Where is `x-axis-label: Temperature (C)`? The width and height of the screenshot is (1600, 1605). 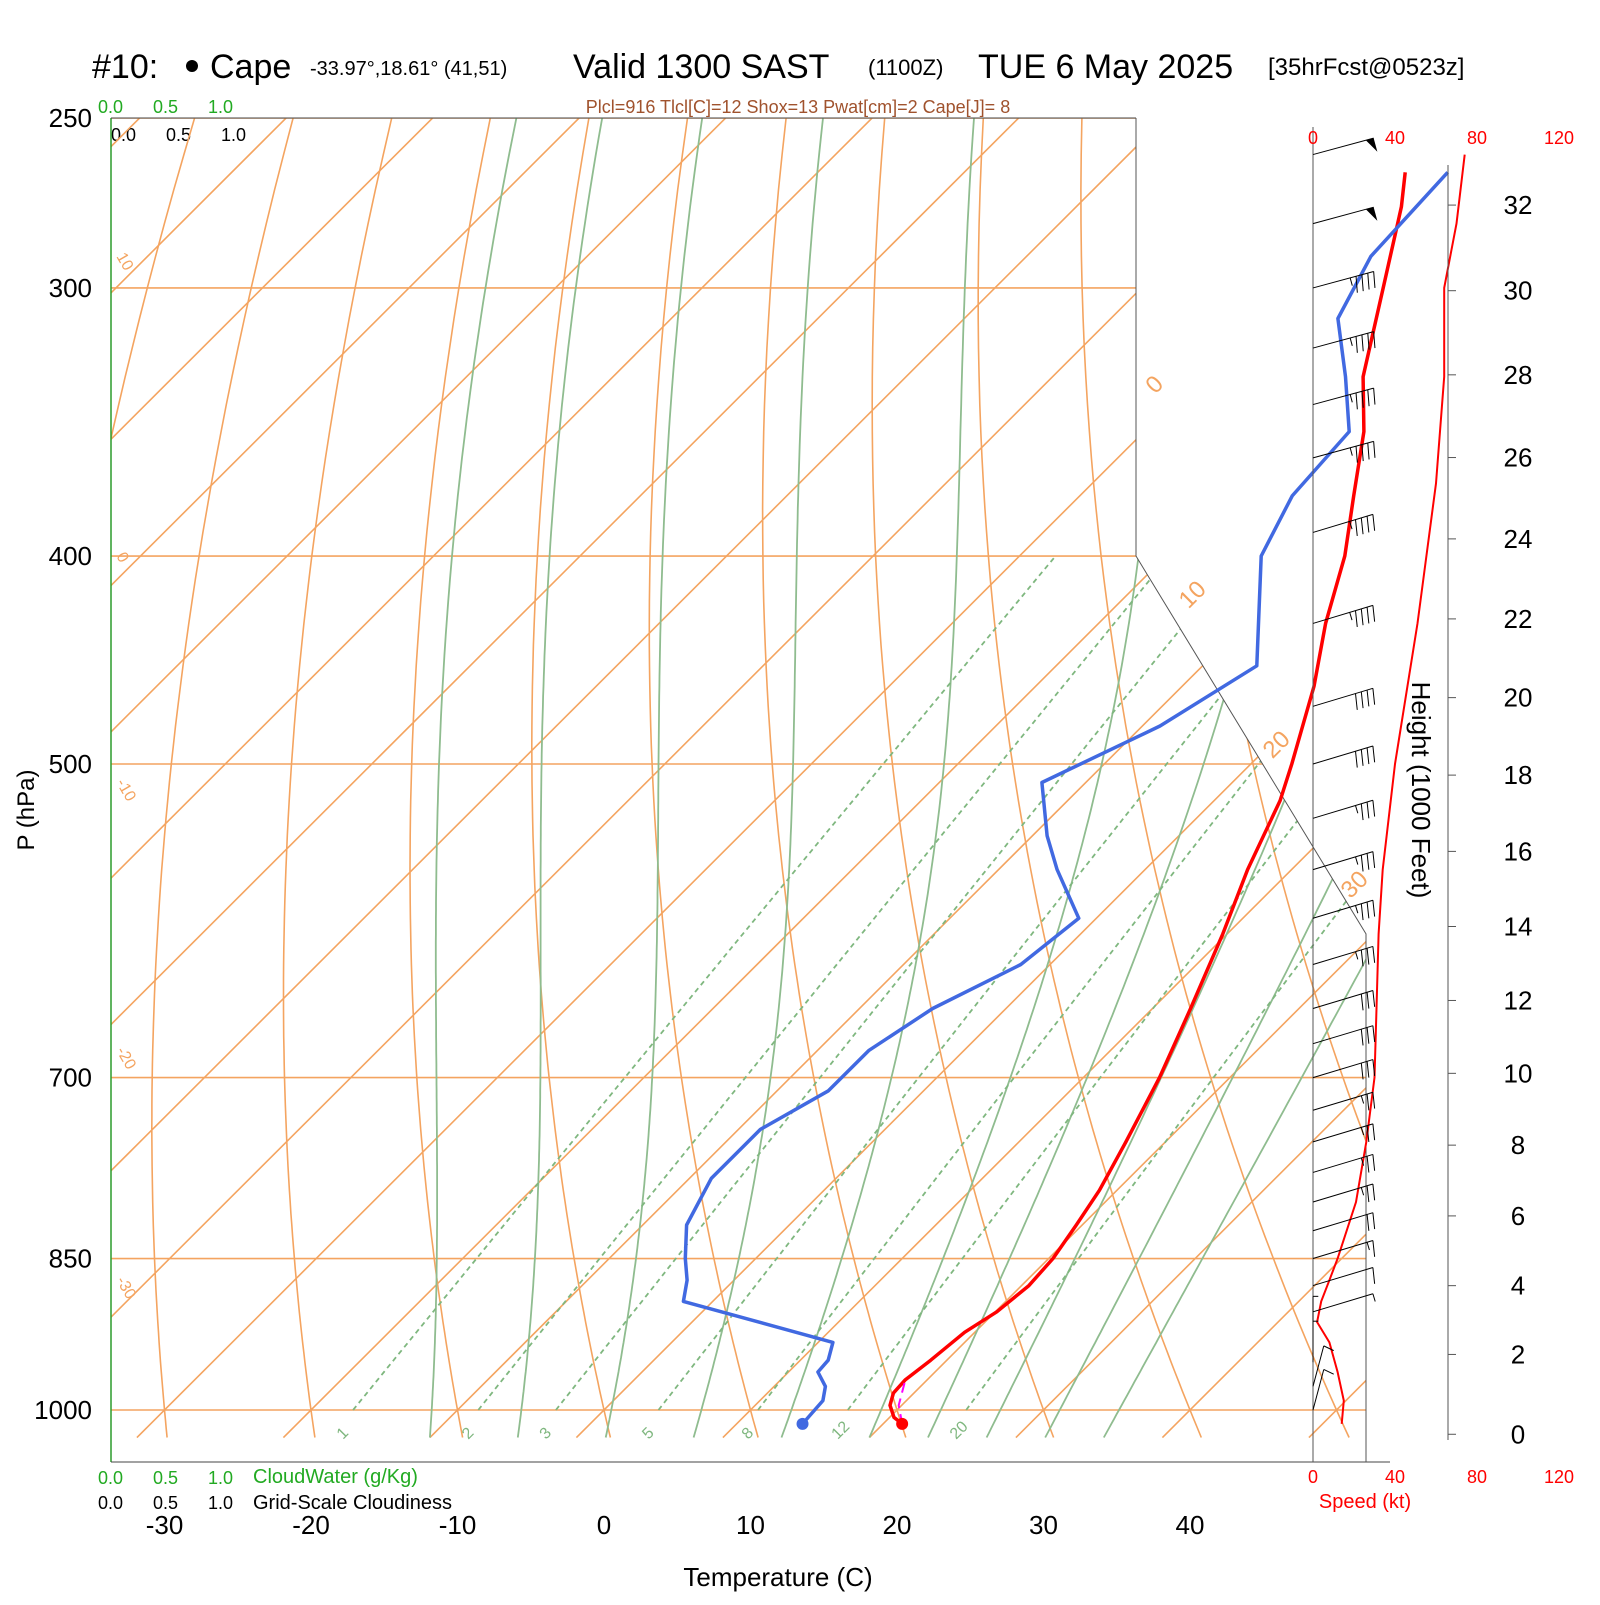 x-axis-label: Temperature (C) is located at coordinates (777, 1577).